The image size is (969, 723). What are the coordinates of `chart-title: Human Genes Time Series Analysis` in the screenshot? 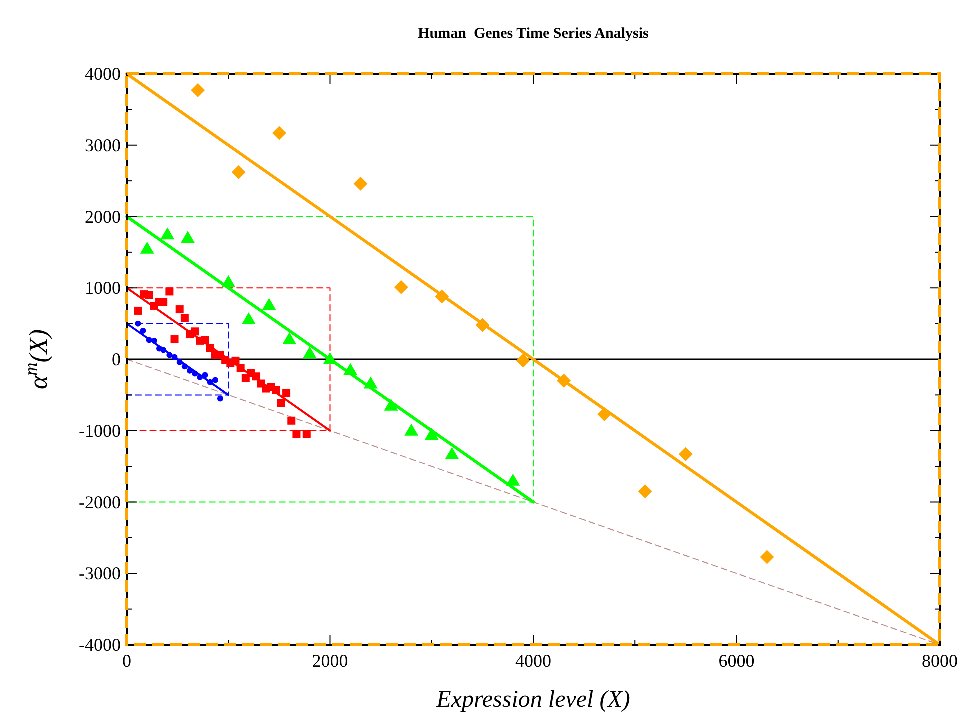 It's located at (534, 34).